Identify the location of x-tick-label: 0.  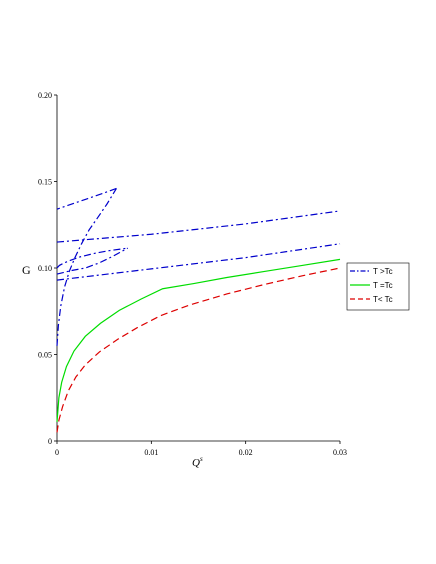
(57, 452).